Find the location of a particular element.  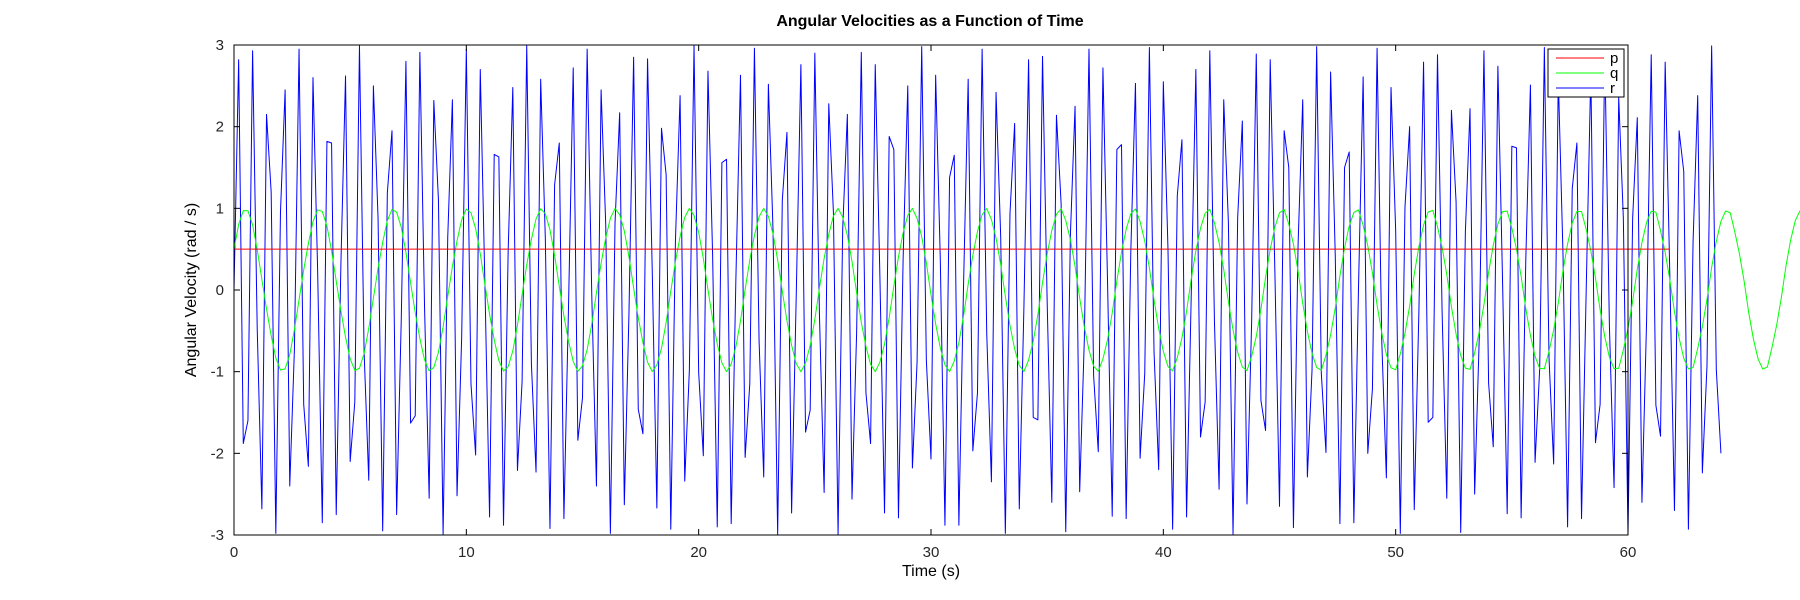

x-tick-label: 10 is located at coordinates (466, 552).